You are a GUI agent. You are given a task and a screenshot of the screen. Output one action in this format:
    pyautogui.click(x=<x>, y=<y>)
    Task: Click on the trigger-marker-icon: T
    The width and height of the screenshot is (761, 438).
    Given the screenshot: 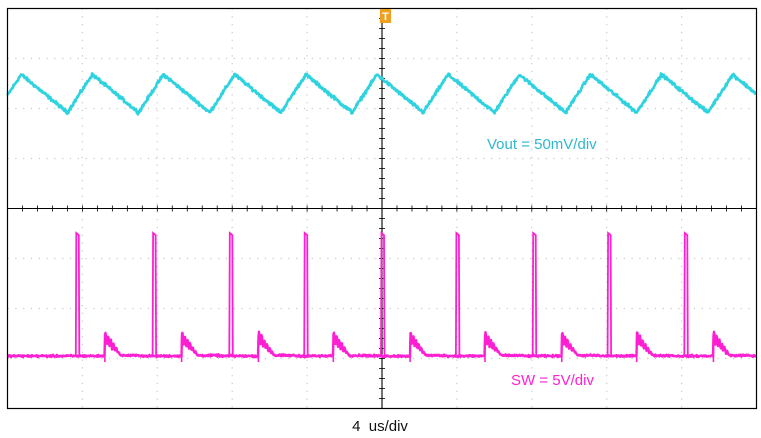 What is the action you would take?
    pyautogui.click(x=385, y=16)
    